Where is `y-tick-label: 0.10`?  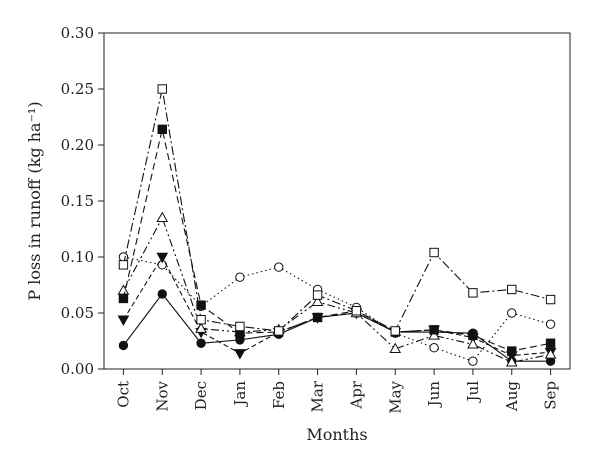 y-tick-label: 0.10 is located at coordinates (77, 257).